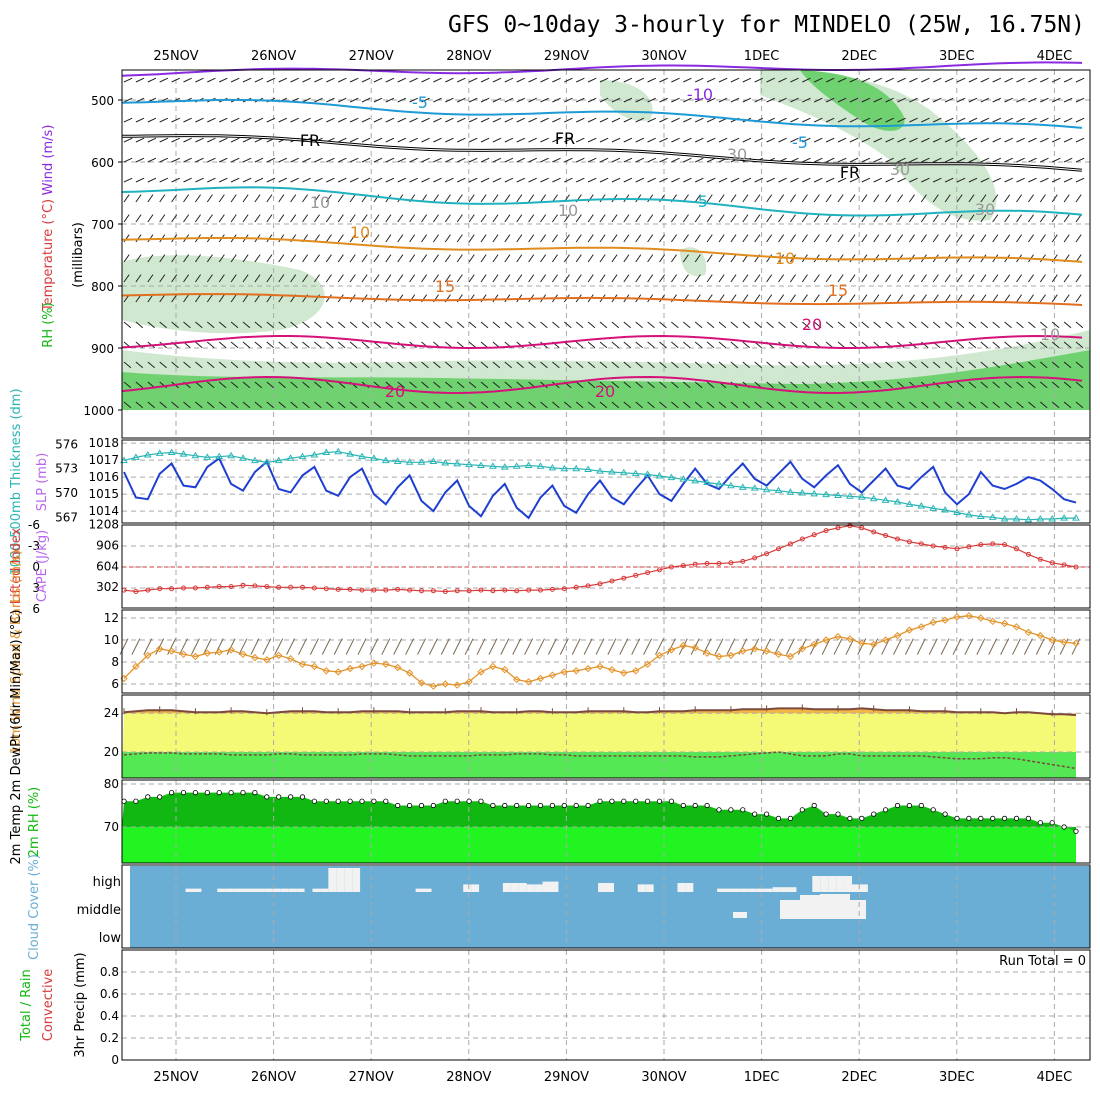 This screenshot has width=1100, height=1100. I want to click on rh-shade-upper, so click(878, 145).